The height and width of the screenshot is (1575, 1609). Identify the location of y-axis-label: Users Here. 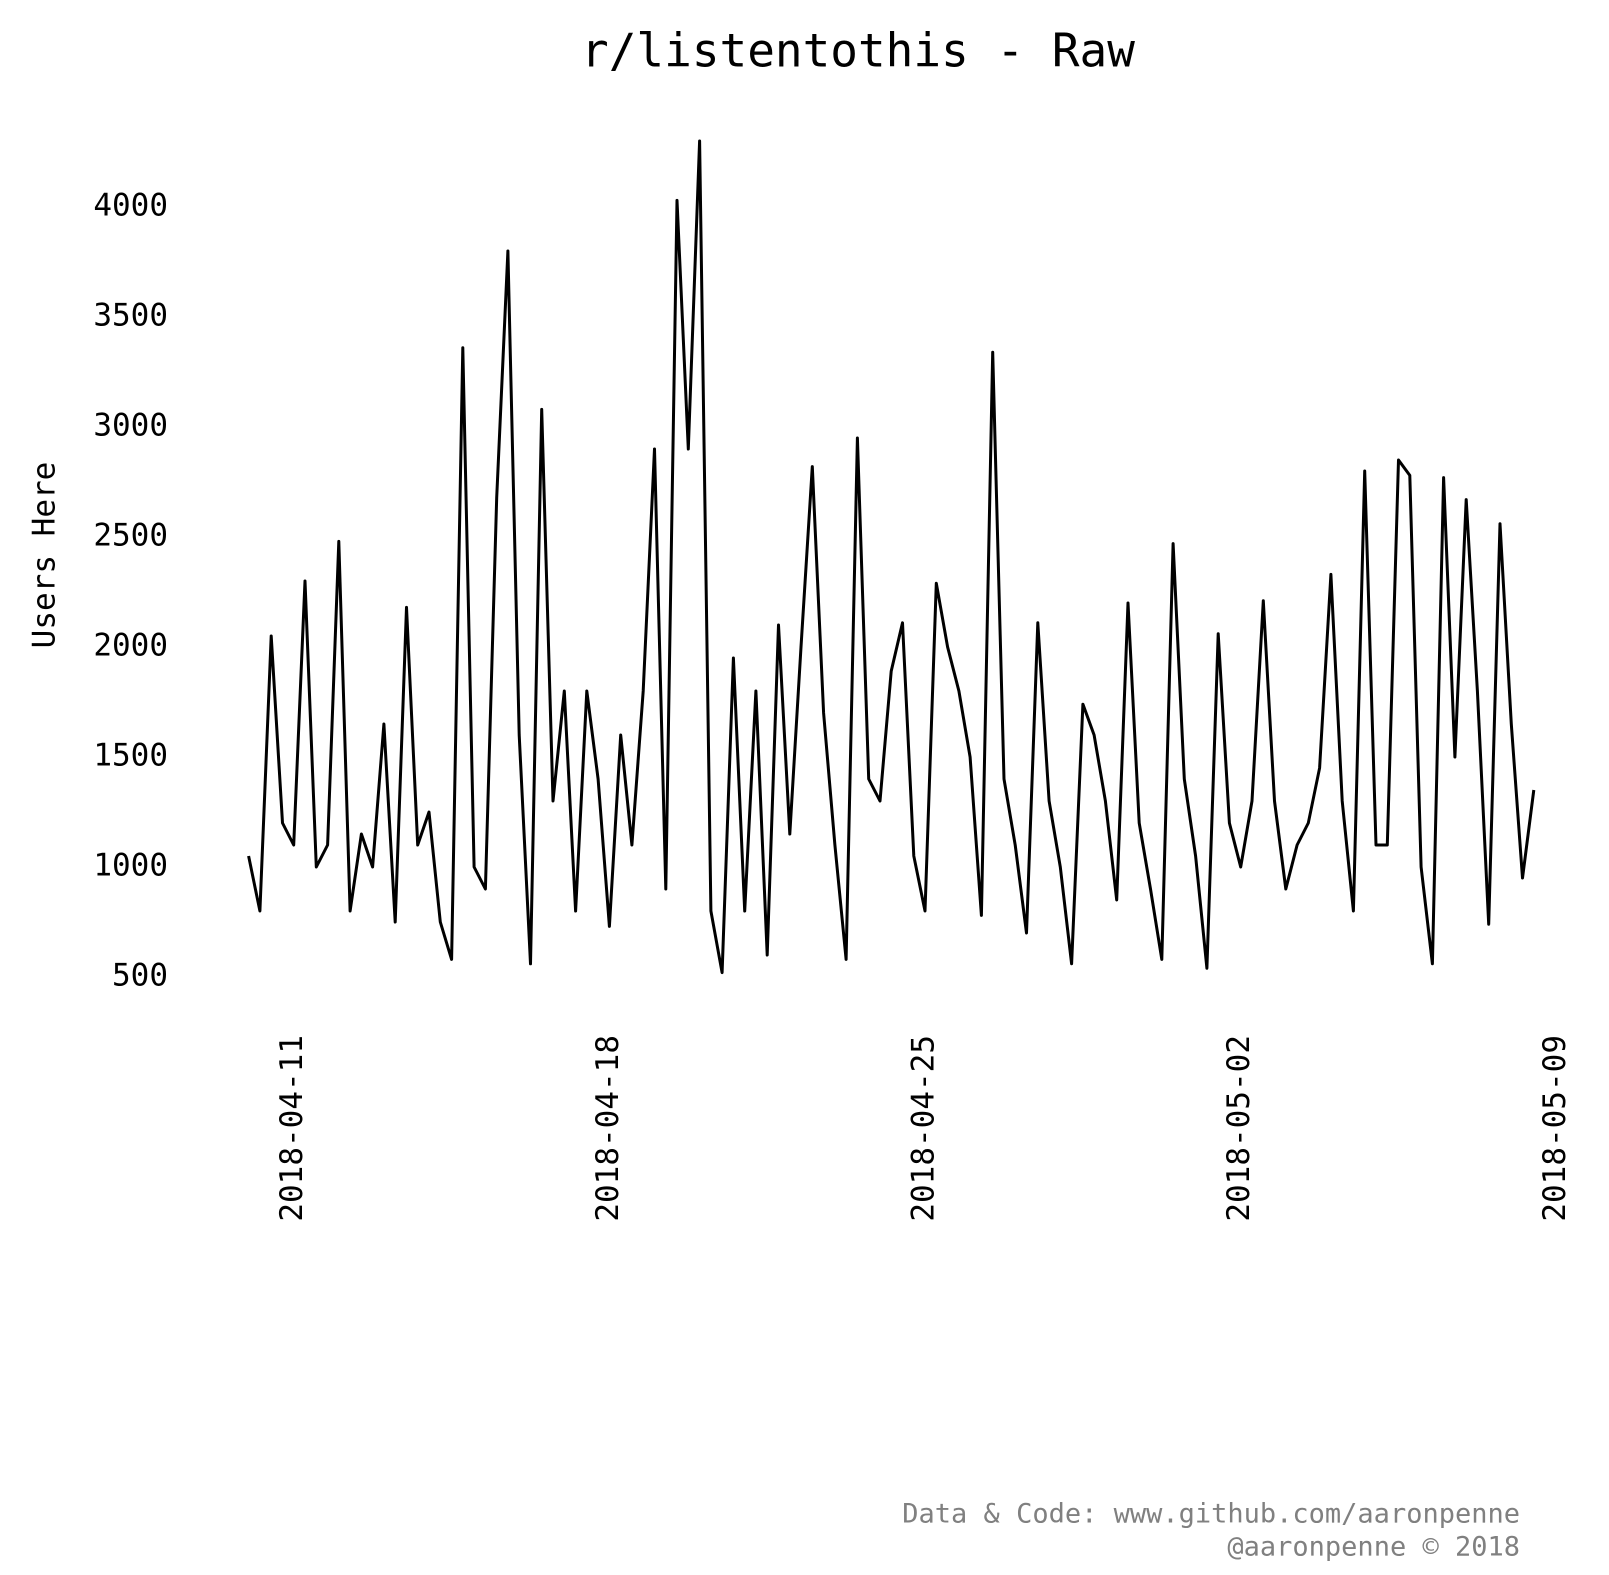
(45, 555).